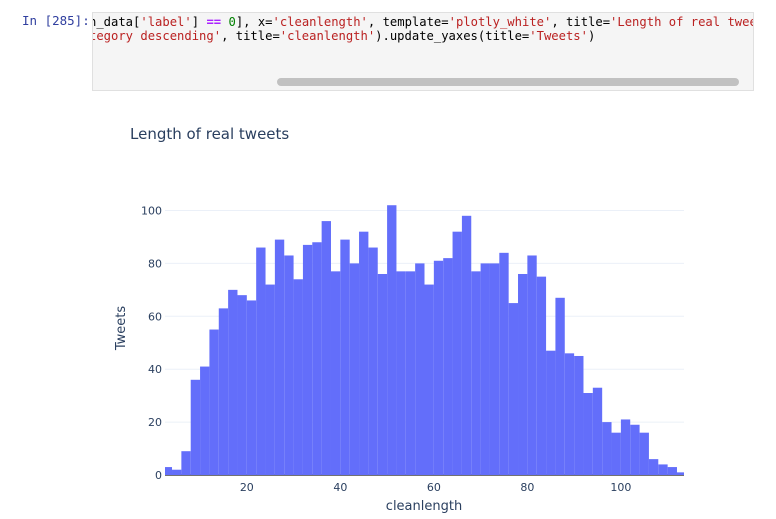 The height and width of the screenshot is (519, 776). Describe the element at coordinates (157, 36) in the screenshot. I see `code-string: tegory descending'` at that location.